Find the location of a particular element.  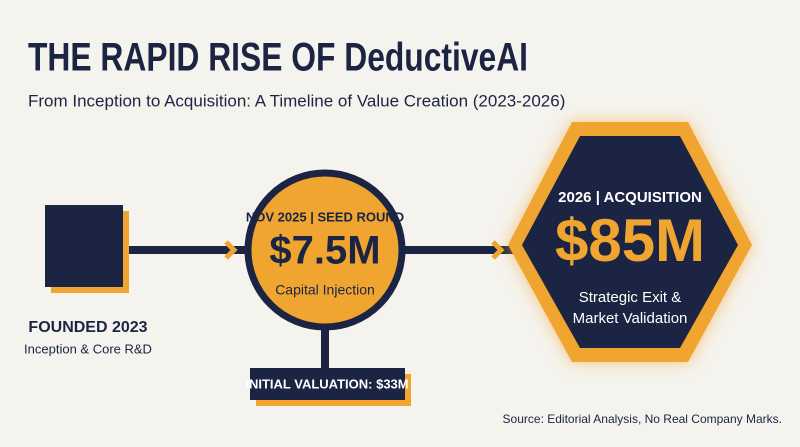

node-caption: Strategic Exit & is located at coordinates (630, 297).